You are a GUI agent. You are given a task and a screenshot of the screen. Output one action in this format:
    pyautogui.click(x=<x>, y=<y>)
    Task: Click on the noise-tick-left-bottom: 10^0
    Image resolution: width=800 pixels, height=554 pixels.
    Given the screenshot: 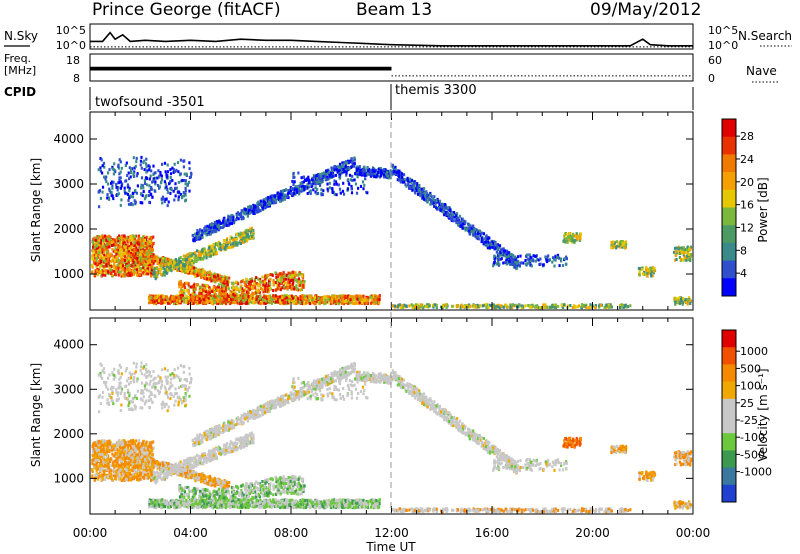 What is the action you would take?
    pyautogui.click(x=71, y=45)
    